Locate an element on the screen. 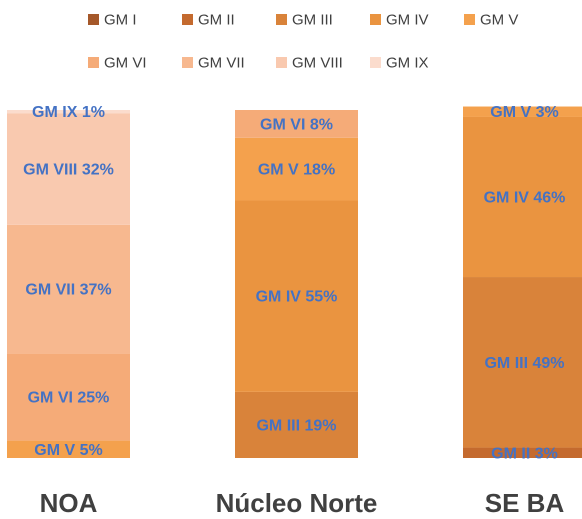 This screenshot has width=582, height=519. bar-segment-se-ba-gm-ii is located at coordinates (522, 452).